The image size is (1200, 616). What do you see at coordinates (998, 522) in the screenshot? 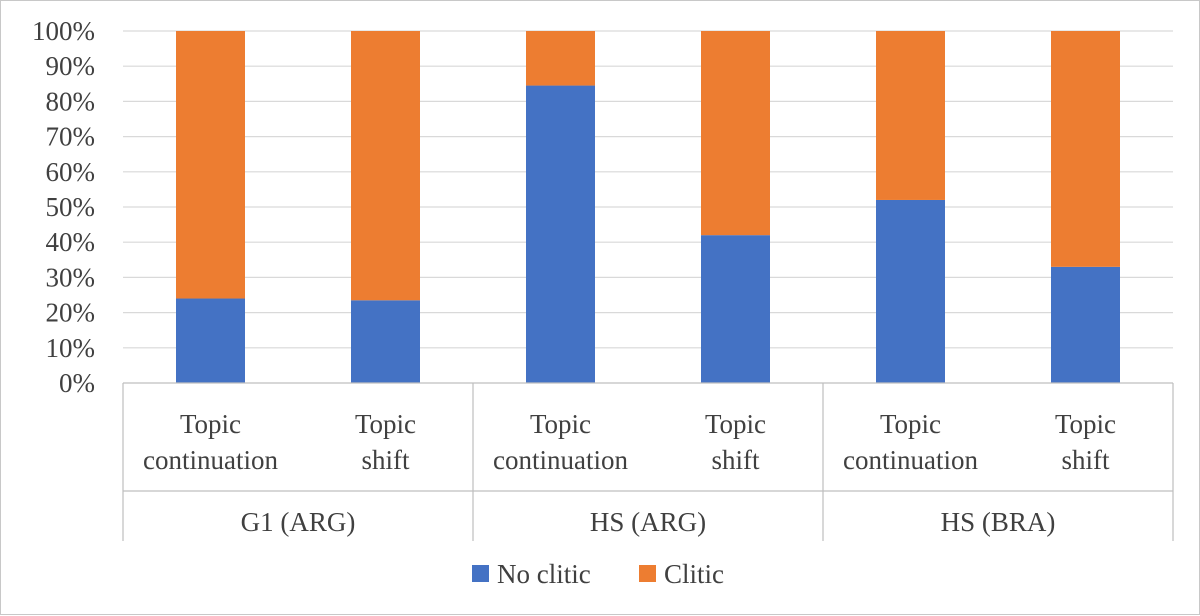
I see `group-label: HS (BRA)` at bounding box center [998, 522].